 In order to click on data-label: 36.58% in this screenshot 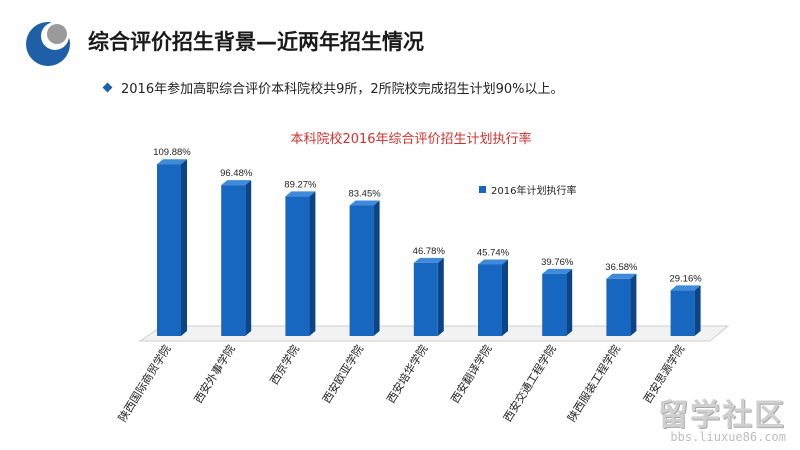, I will do `click(621, 267)`.